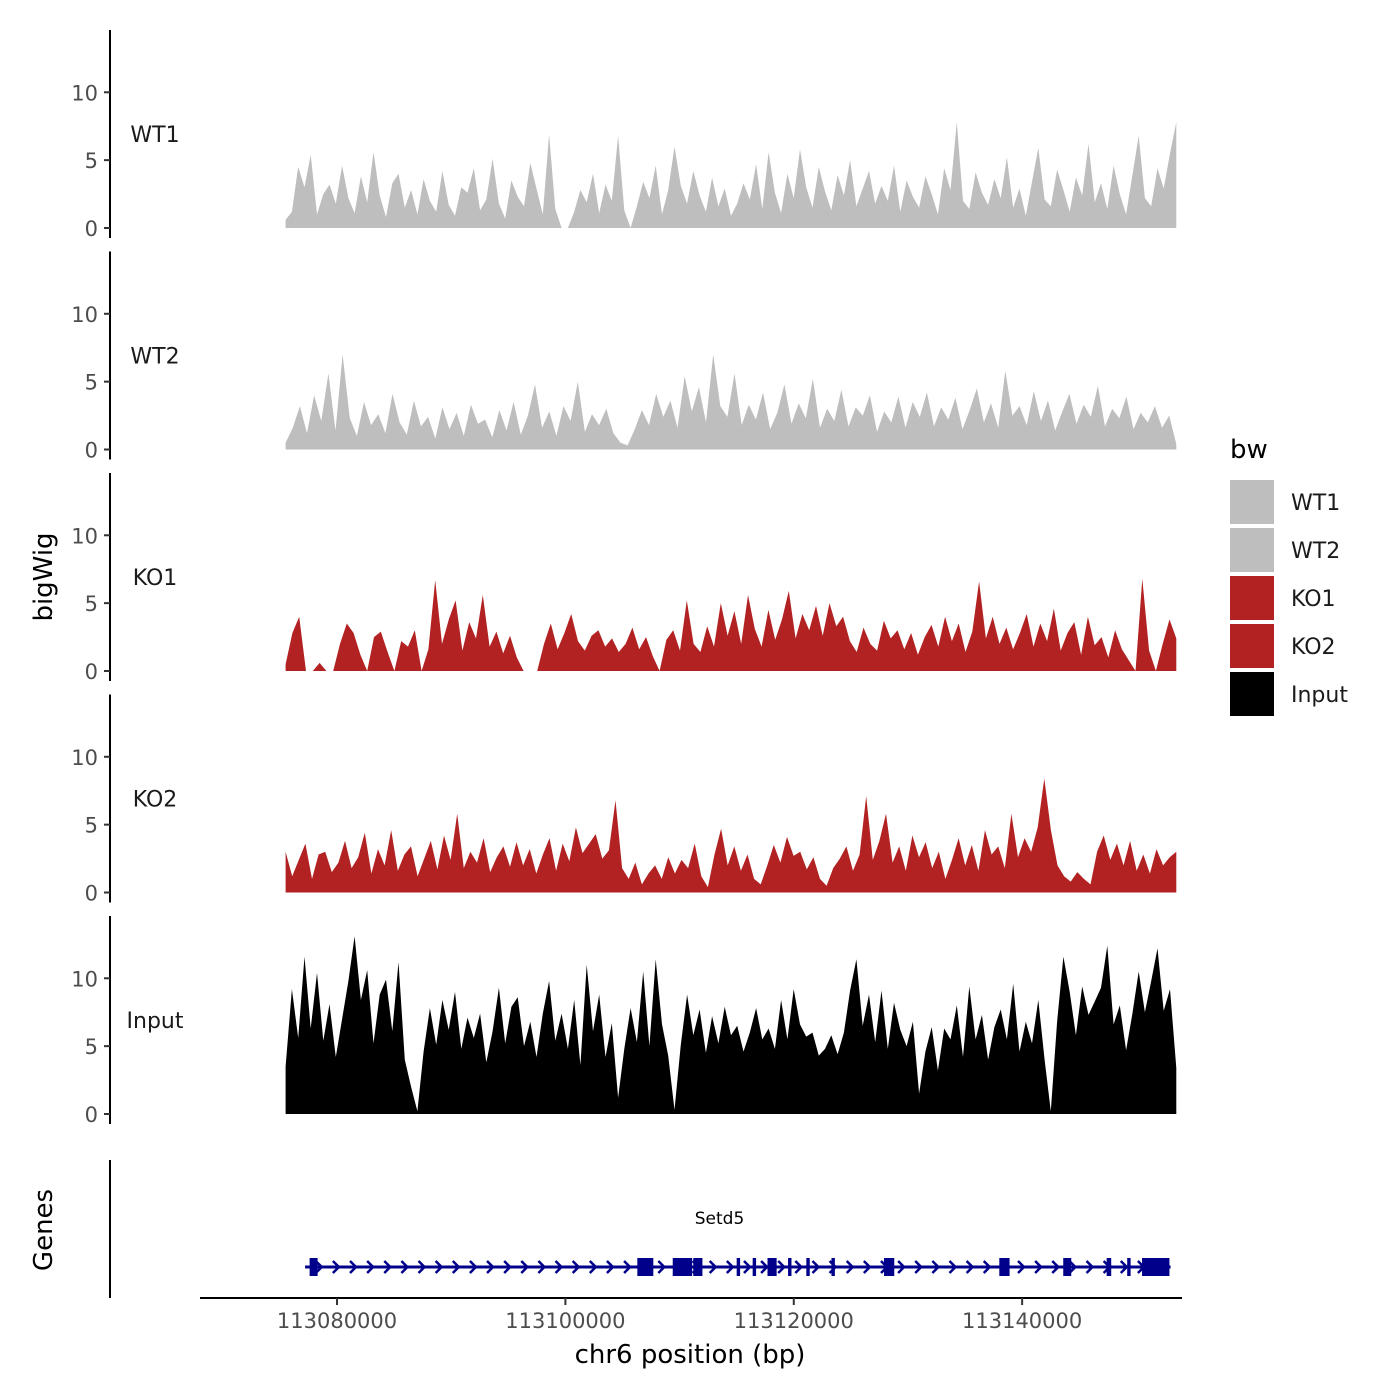 The width and height of the screenshot is (1400, 1400). Describe the element at coordinates (1319, 695) in the screenshot. I see `legend-label: Input` at that location.